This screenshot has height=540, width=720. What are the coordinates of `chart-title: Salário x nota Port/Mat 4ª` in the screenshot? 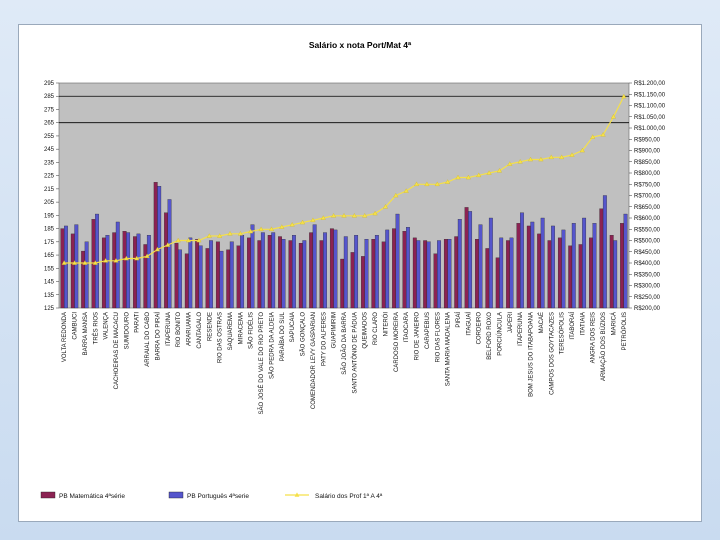 It's located at (360, 45).